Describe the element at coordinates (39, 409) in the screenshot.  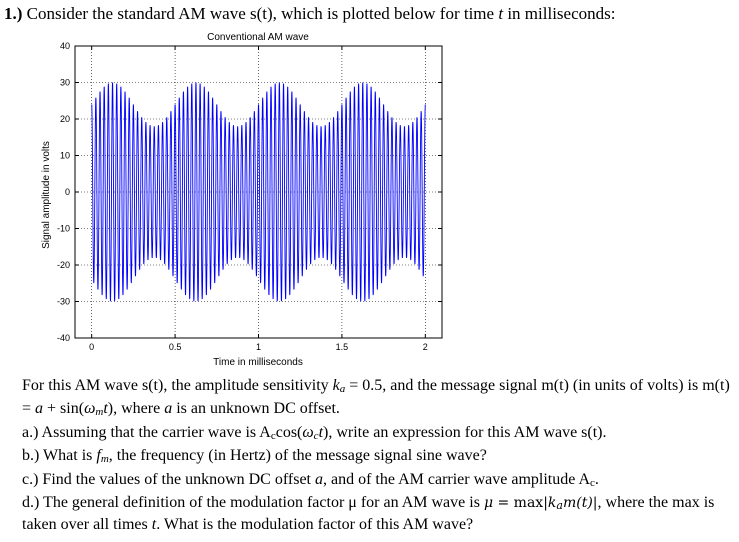
I see `var-a: a` at that location.